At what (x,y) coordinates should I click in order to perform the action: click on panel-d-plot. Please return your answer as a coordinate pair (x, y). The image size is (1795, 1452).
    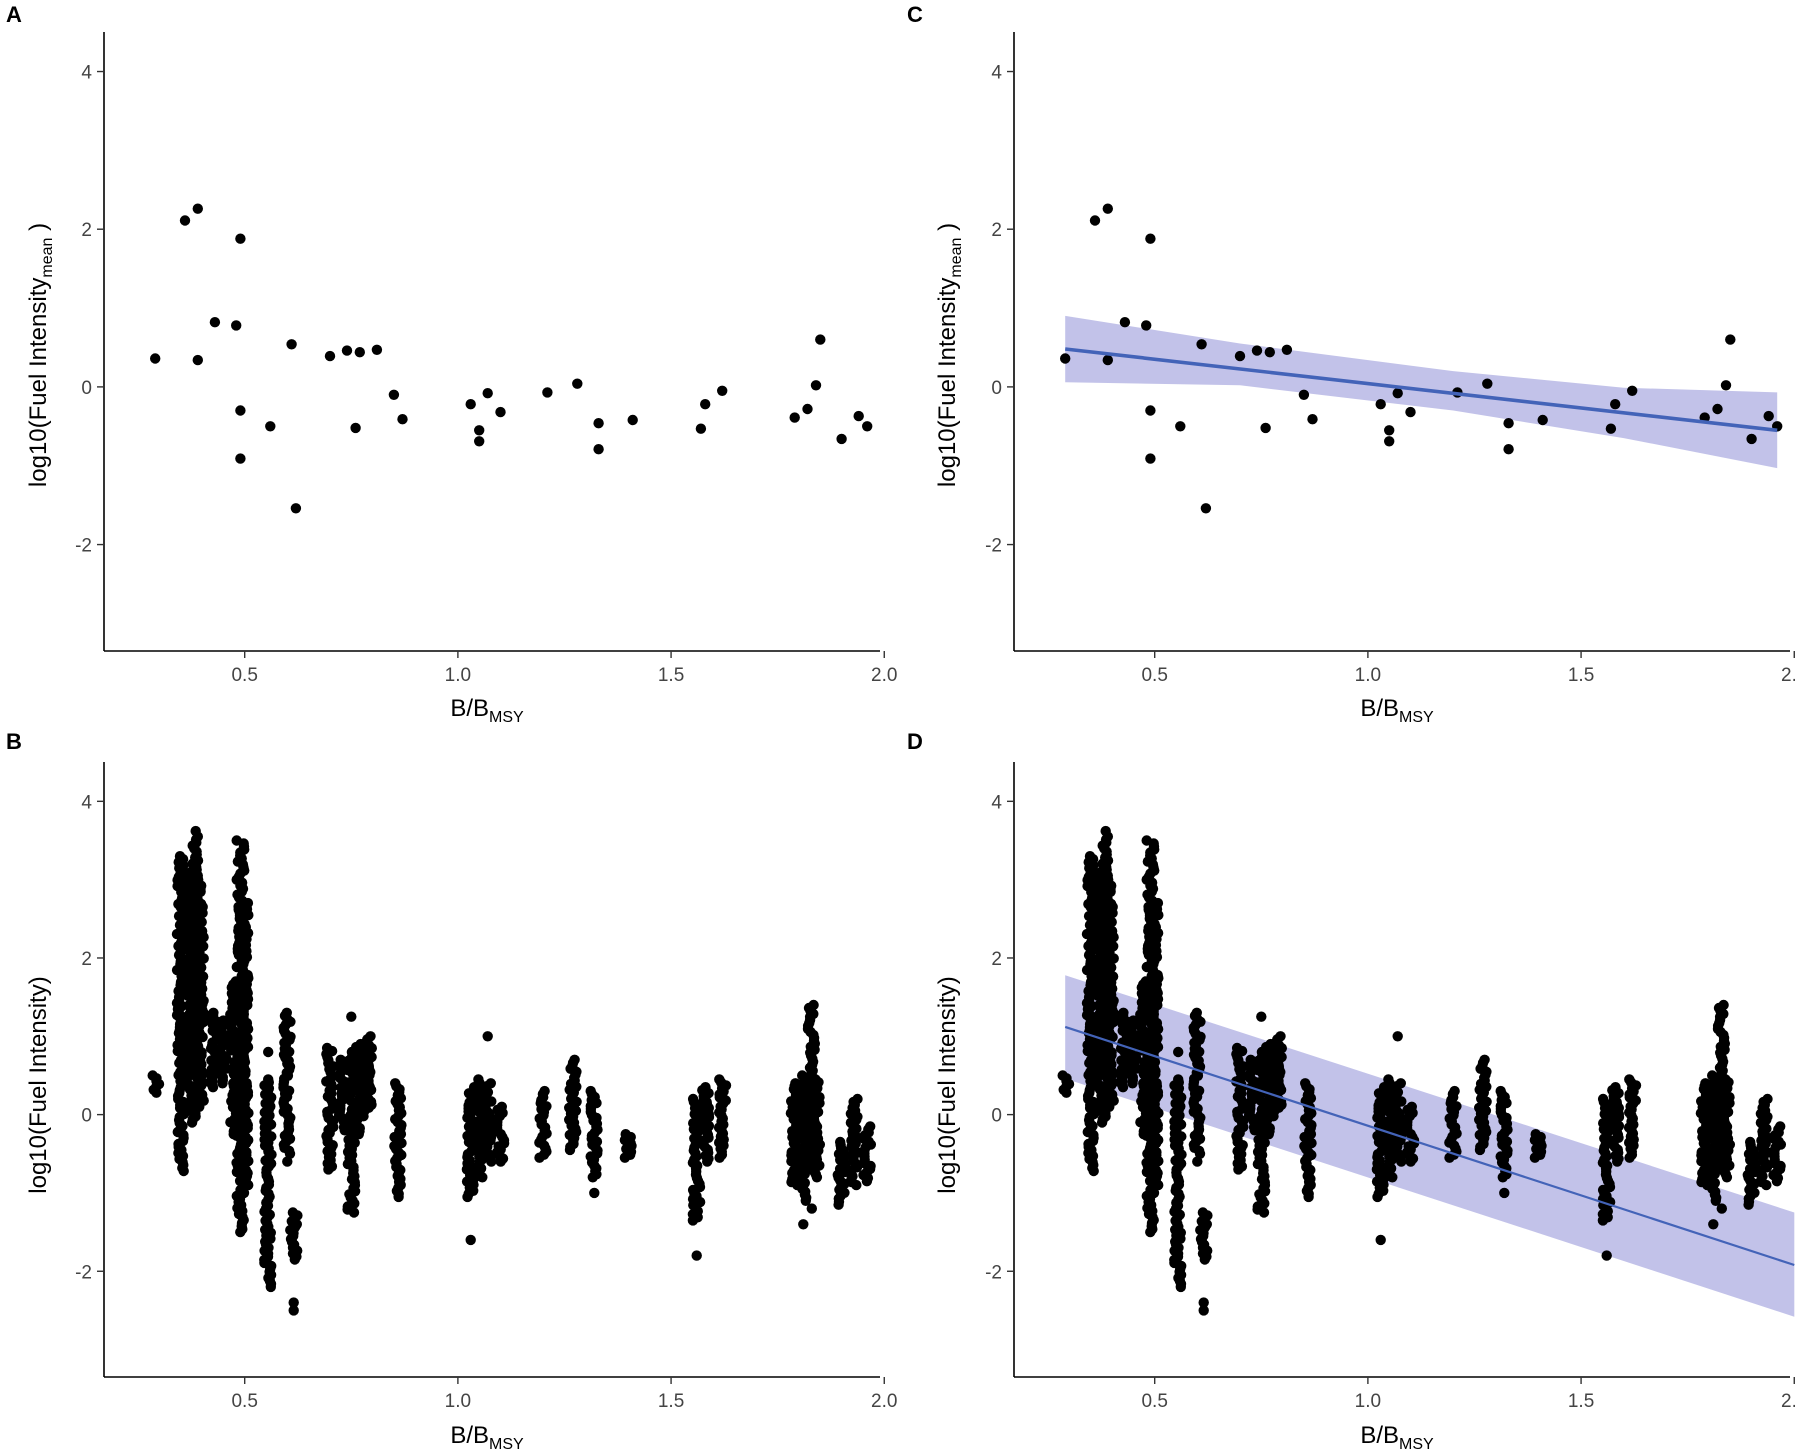
    Looking at the image, I should click on (1426, 1071).